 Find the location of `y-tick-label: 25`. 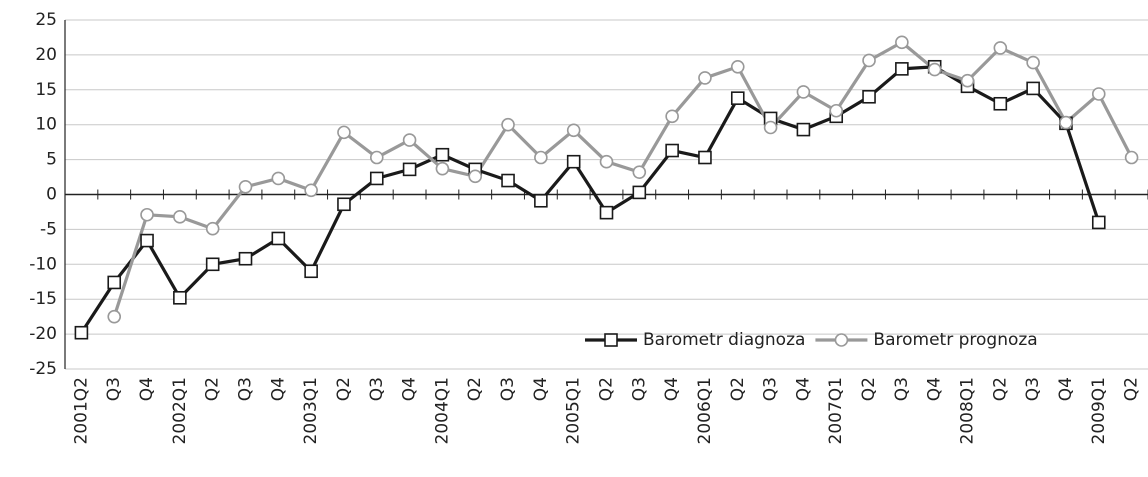

y-tick-label: 25 is located at coordinates (46, 20).